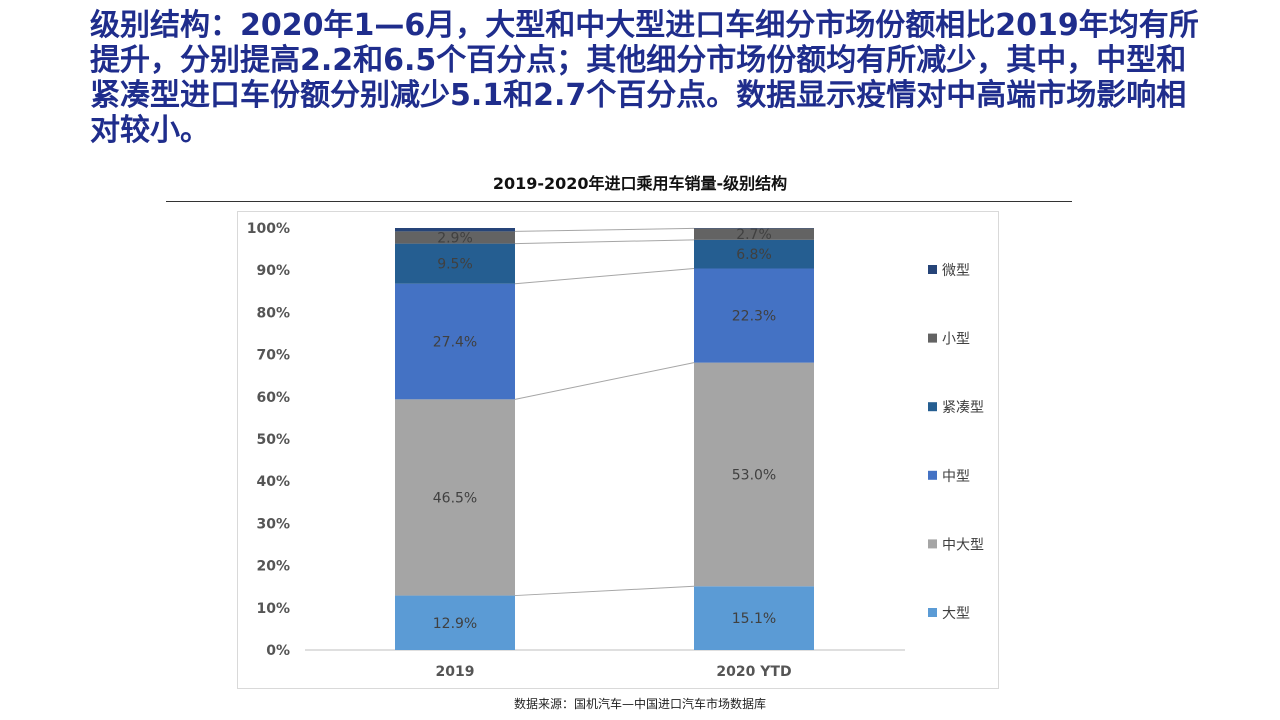  I want to click on data-label: 2.9%, so click(455, 238).